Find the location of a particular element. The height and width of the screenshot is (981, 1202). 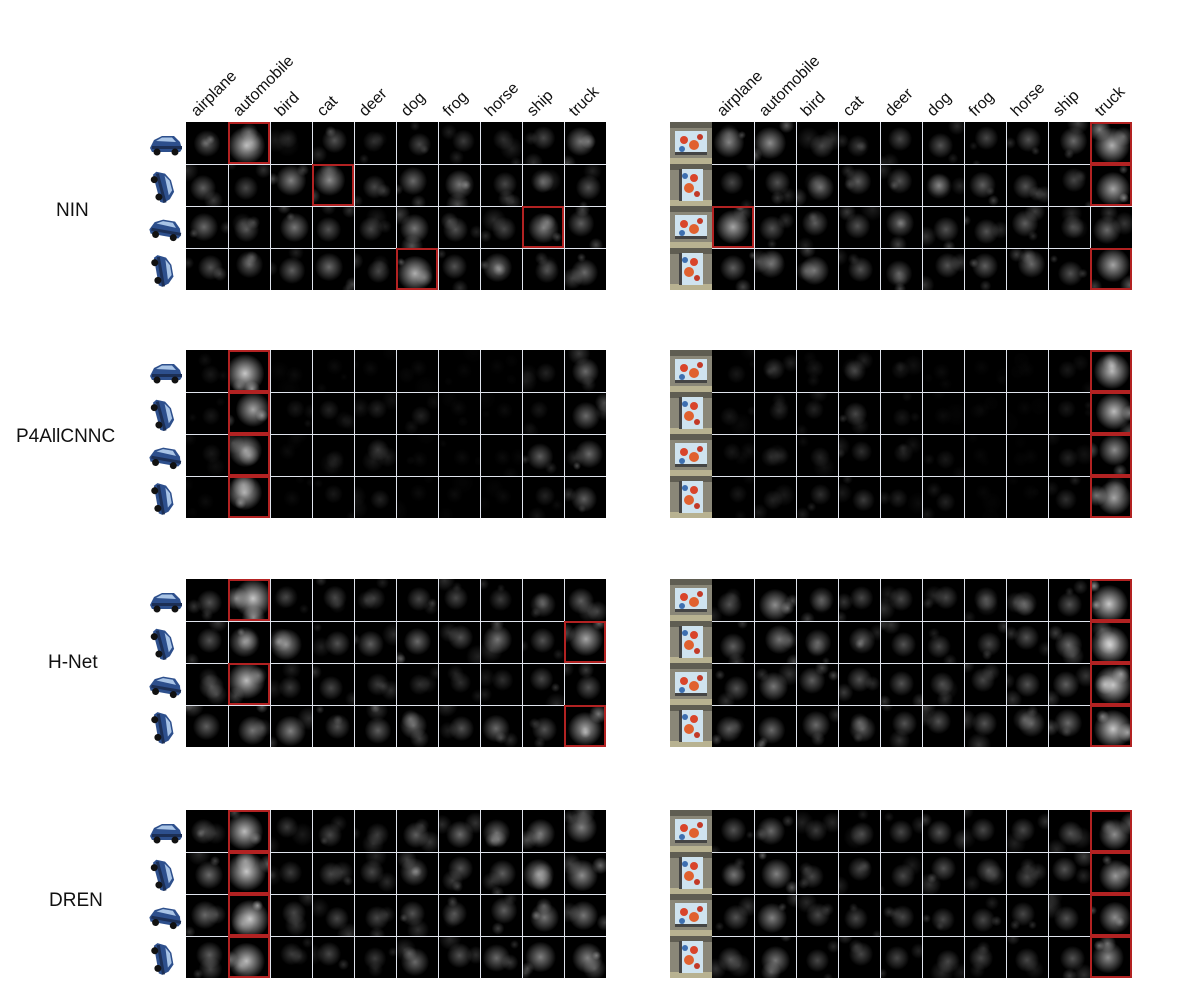

saliency-cell-P4AllCNNC-left-2-truck is located at coordinates (585, 455).